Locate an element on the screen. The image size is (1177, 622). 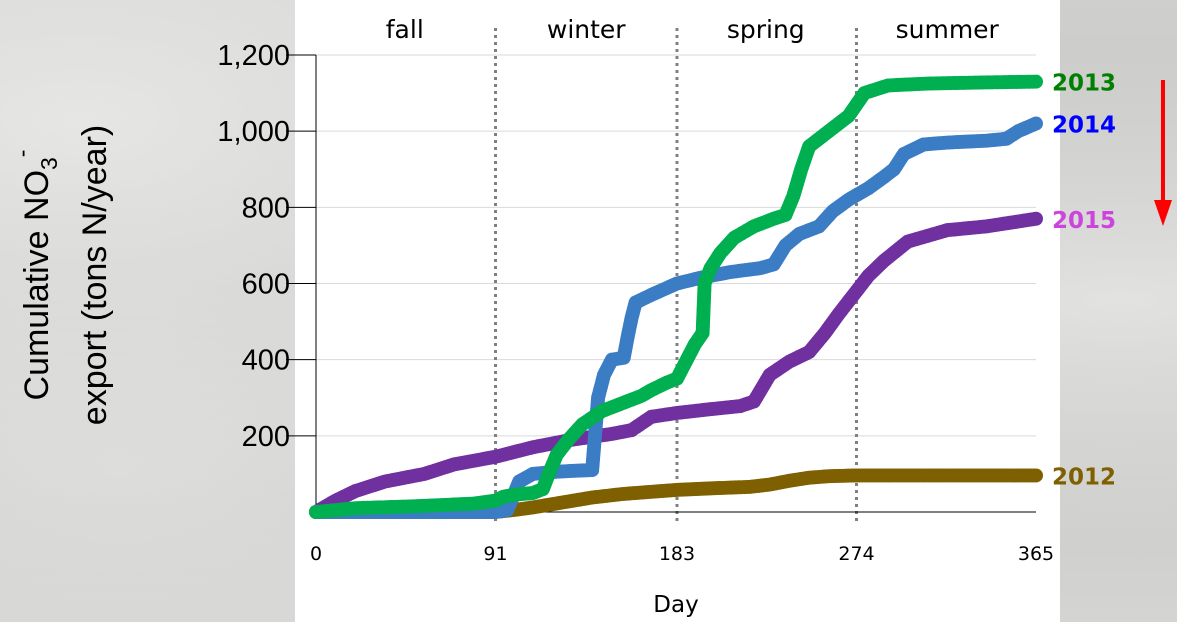
y-axis-label-superscript: - is located at coordinates (22, 154).